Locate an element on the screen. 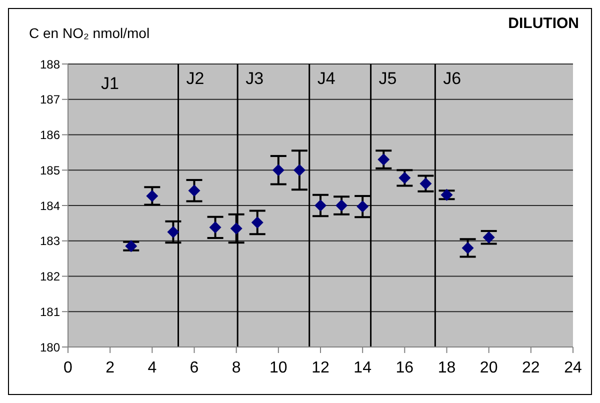  ref-line-label: J3 is located at coordinates (255, 78).